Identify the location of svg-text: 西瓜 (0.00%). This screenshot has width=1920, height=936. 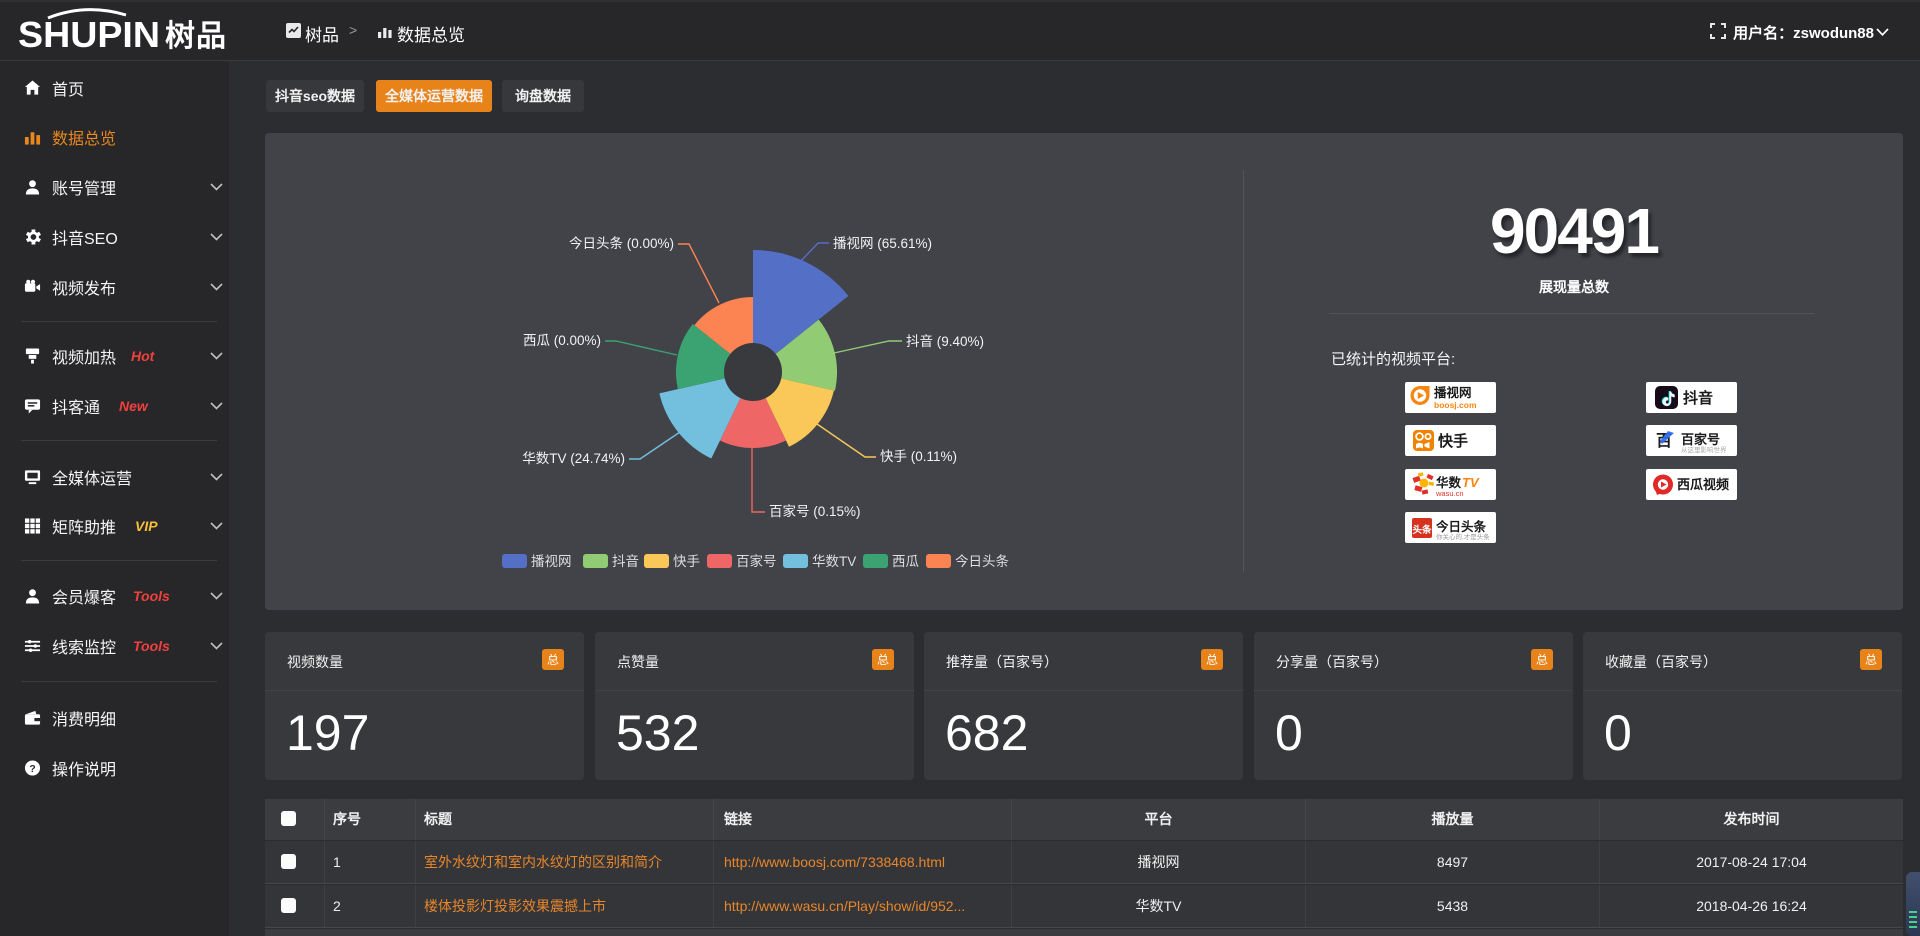
(562, 340).